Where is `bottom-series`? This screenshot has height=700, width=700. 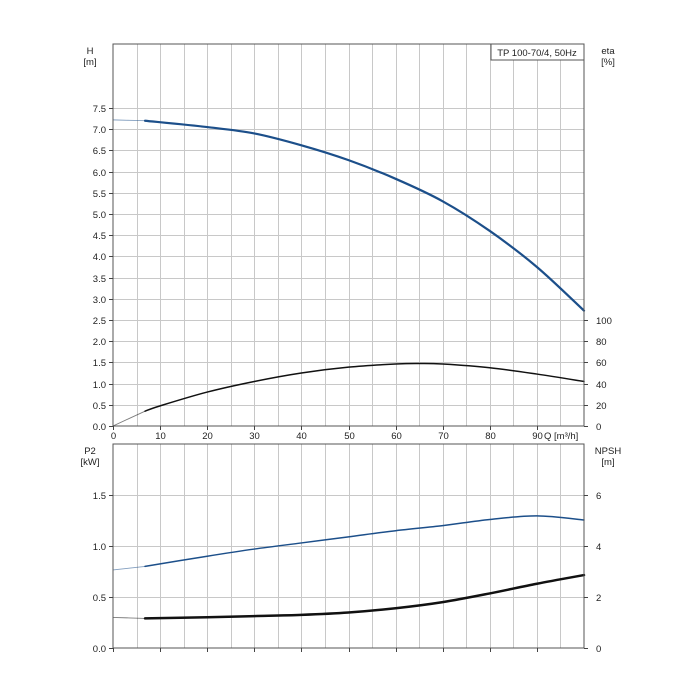
bottom-series is located at coordinates (349, 567).